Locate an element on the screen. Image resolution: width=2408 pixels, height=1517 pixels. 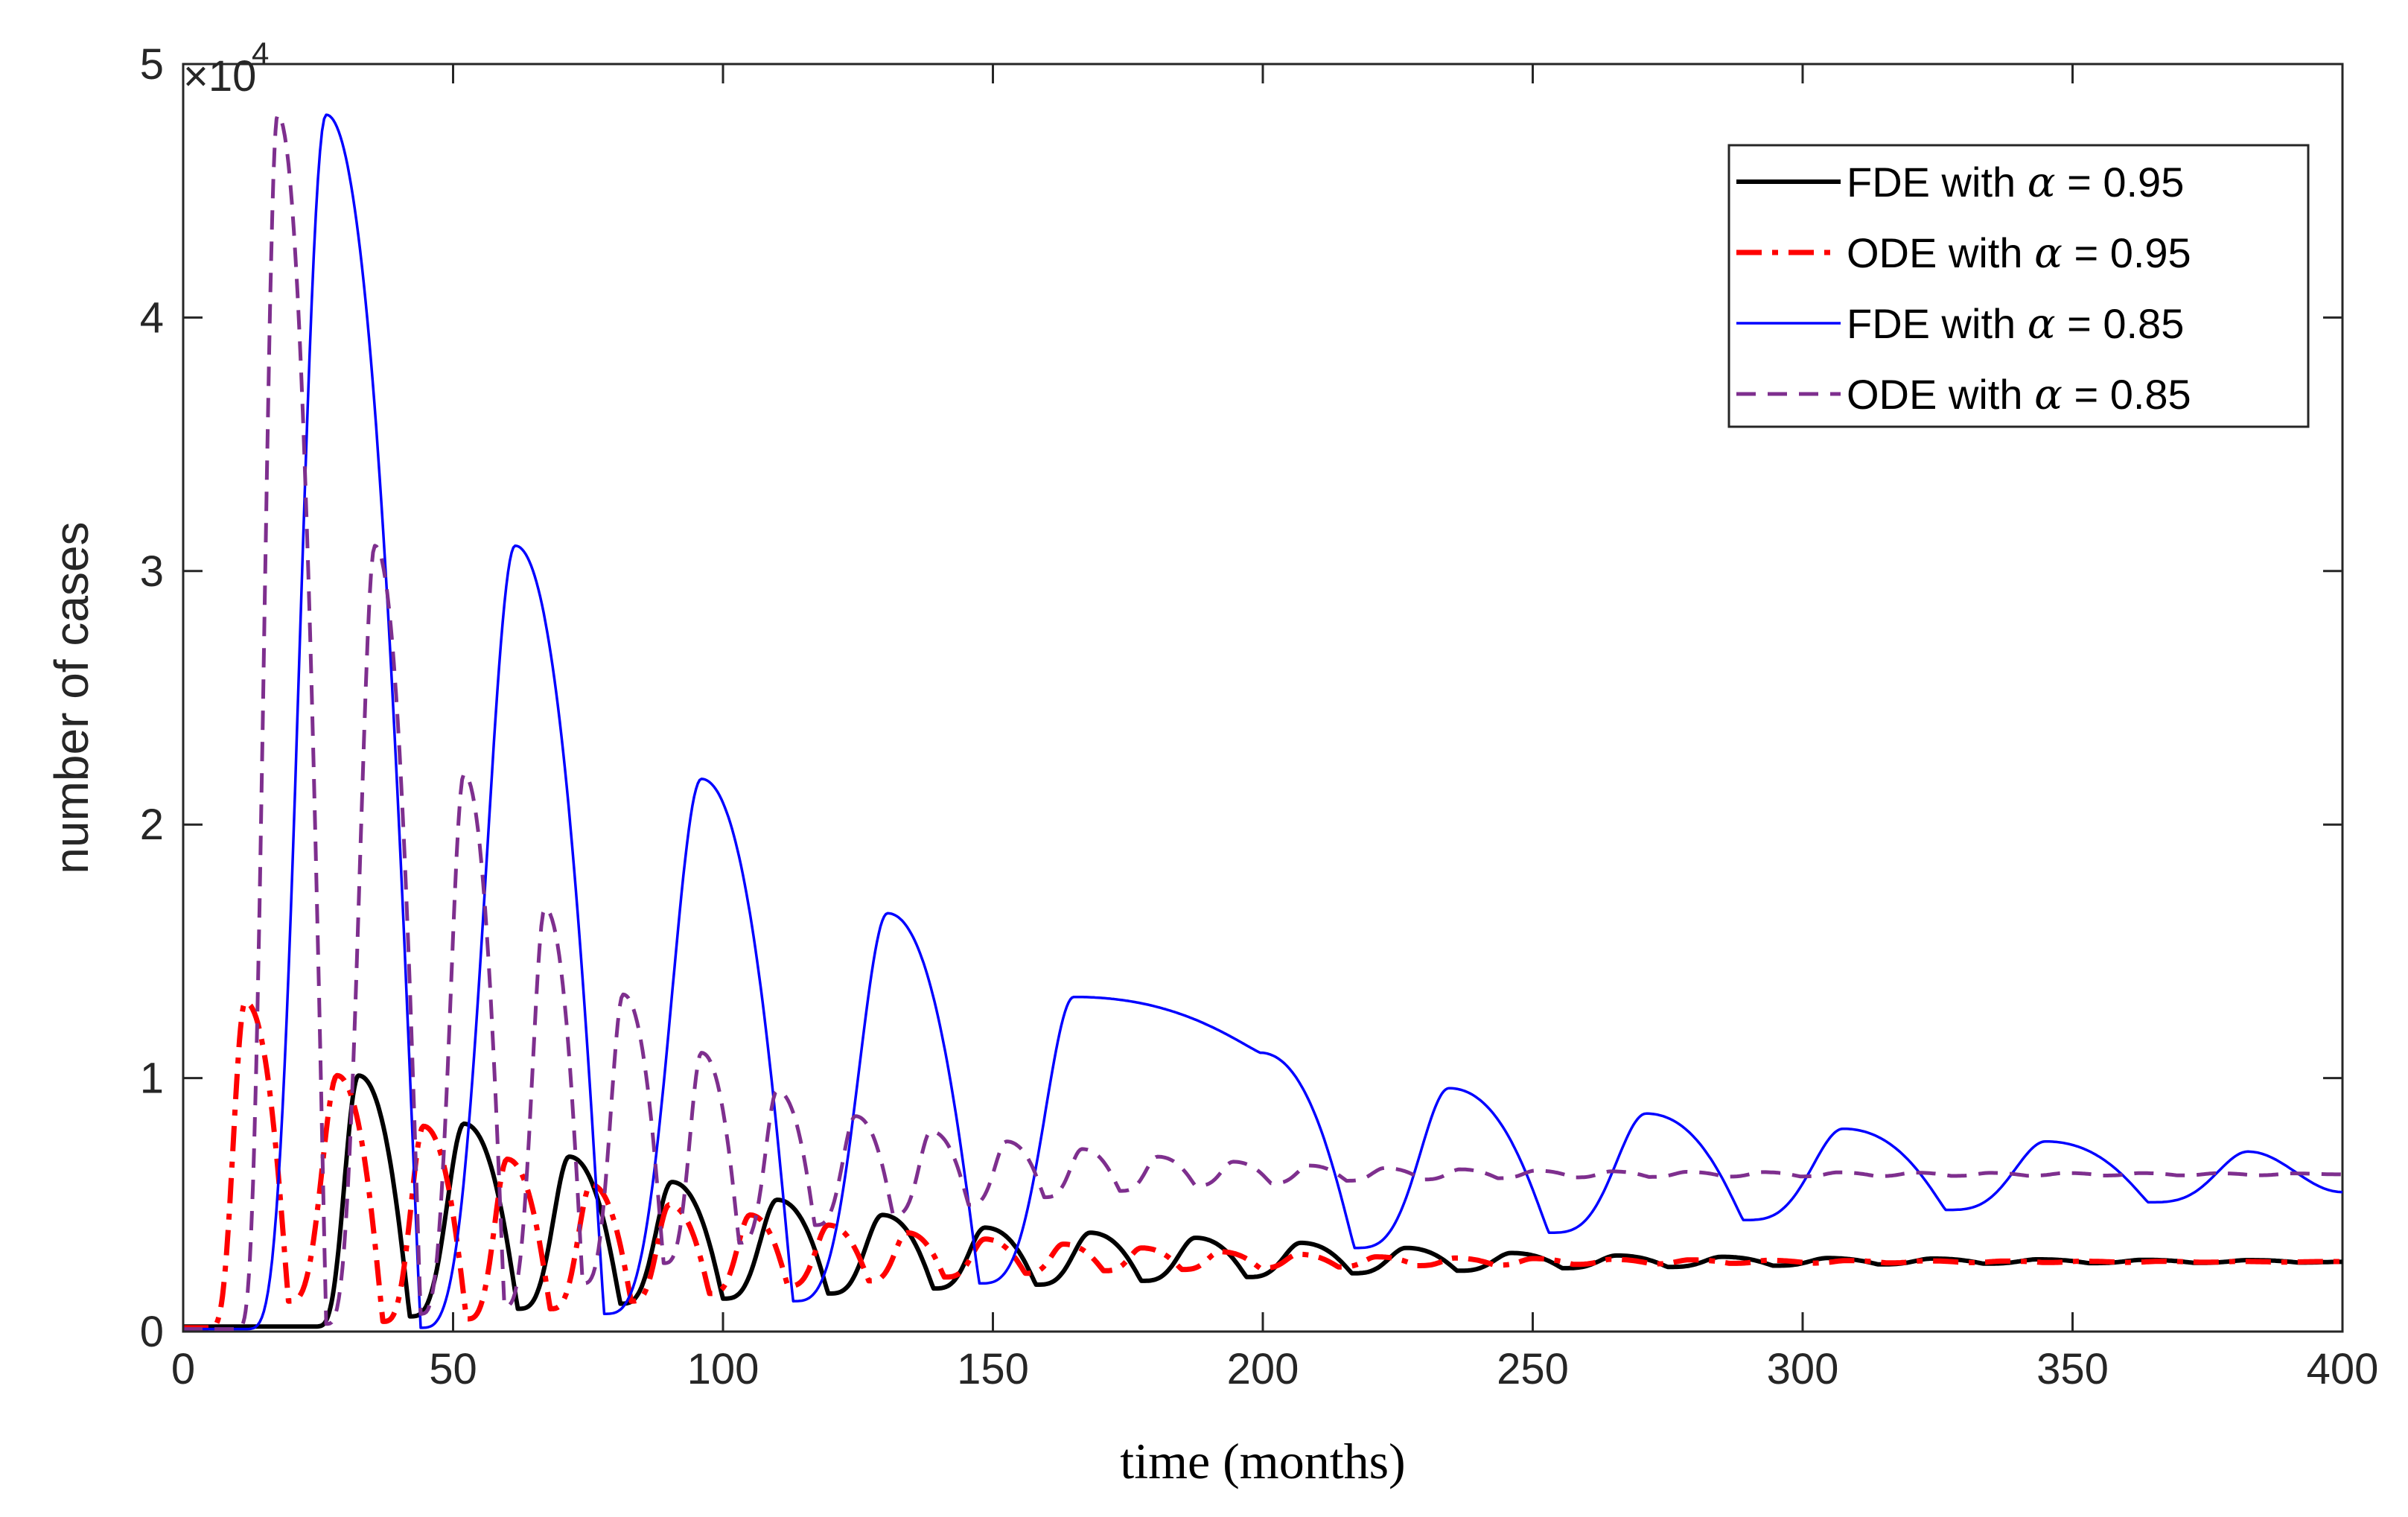
legend-label-3: FDE with α = 0.85 is located at coordinates (2015, 324).